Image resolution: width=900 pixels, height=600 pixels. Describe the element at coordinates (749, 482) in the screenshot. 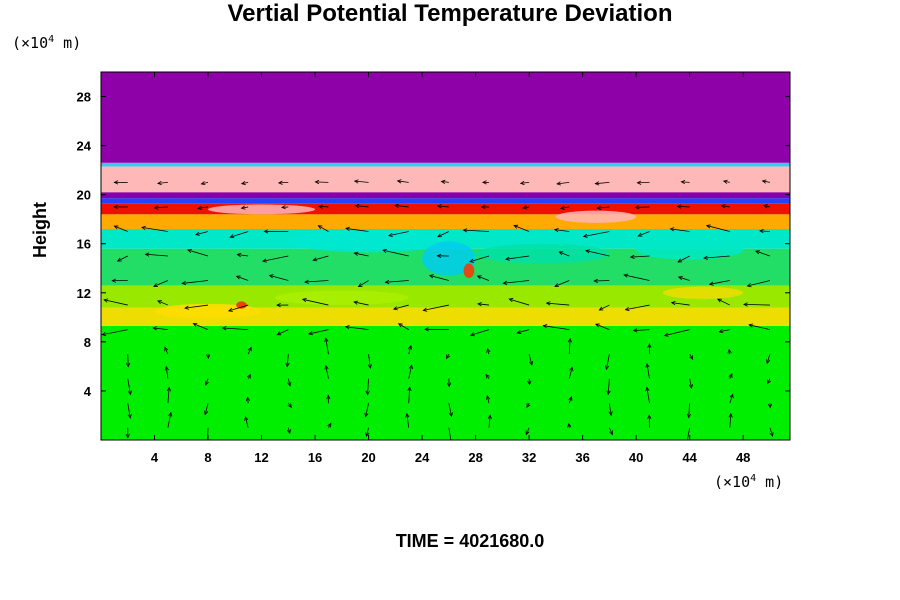

I see `x-unit-label: (×104 m)` at that location.